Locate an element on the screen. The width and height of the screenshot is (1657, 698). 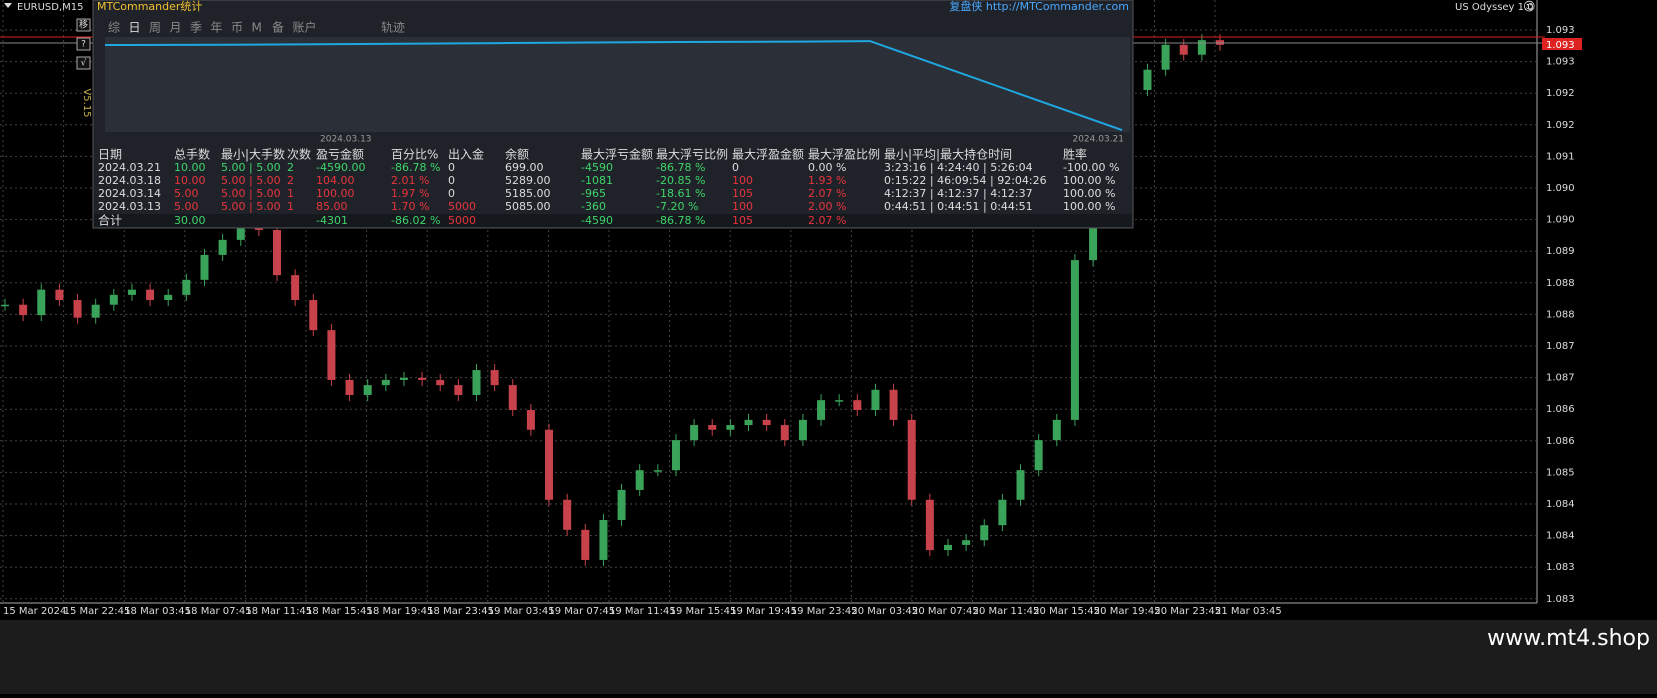
total-cell: 30.00 is located at coordinates (190, 220).